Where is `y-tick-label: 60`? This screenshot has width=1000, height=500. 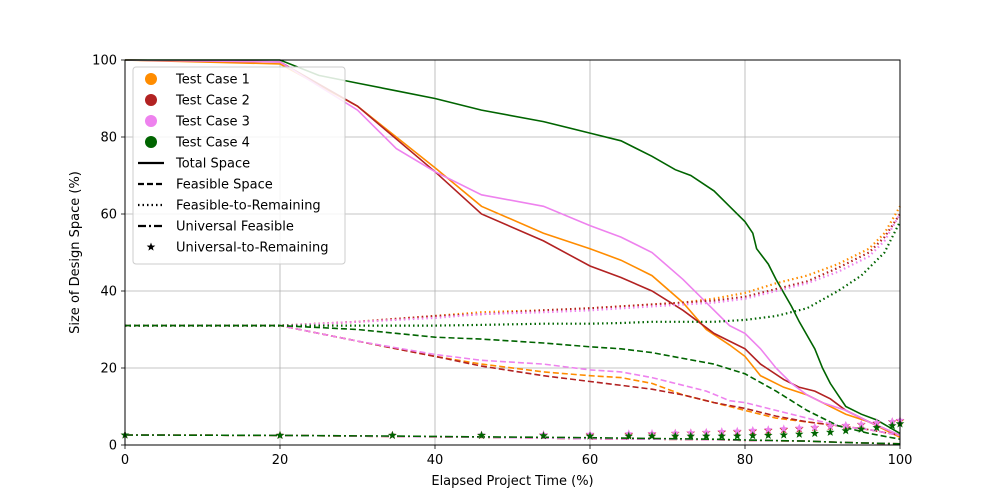 y-tick-label: 60 is located at coordinates (108, 215).